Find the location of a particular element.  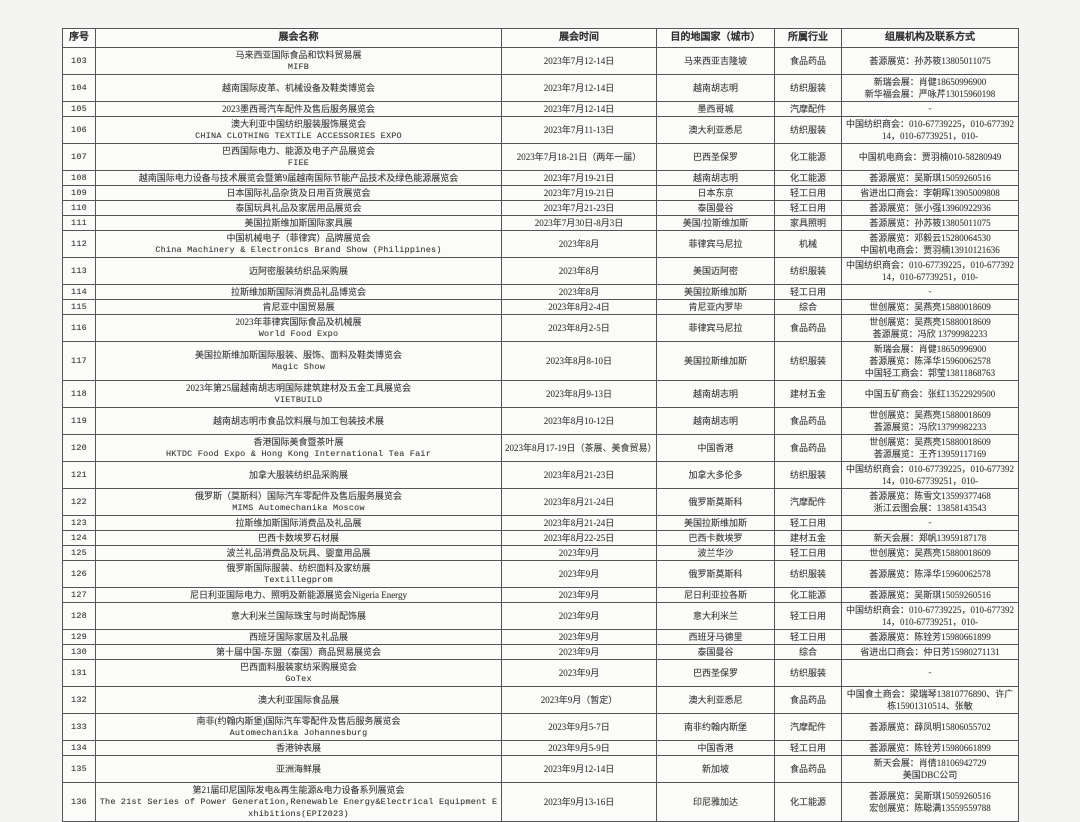

destination-line: 肯尼亚内罗毕 is located at coordinates (715, 307).